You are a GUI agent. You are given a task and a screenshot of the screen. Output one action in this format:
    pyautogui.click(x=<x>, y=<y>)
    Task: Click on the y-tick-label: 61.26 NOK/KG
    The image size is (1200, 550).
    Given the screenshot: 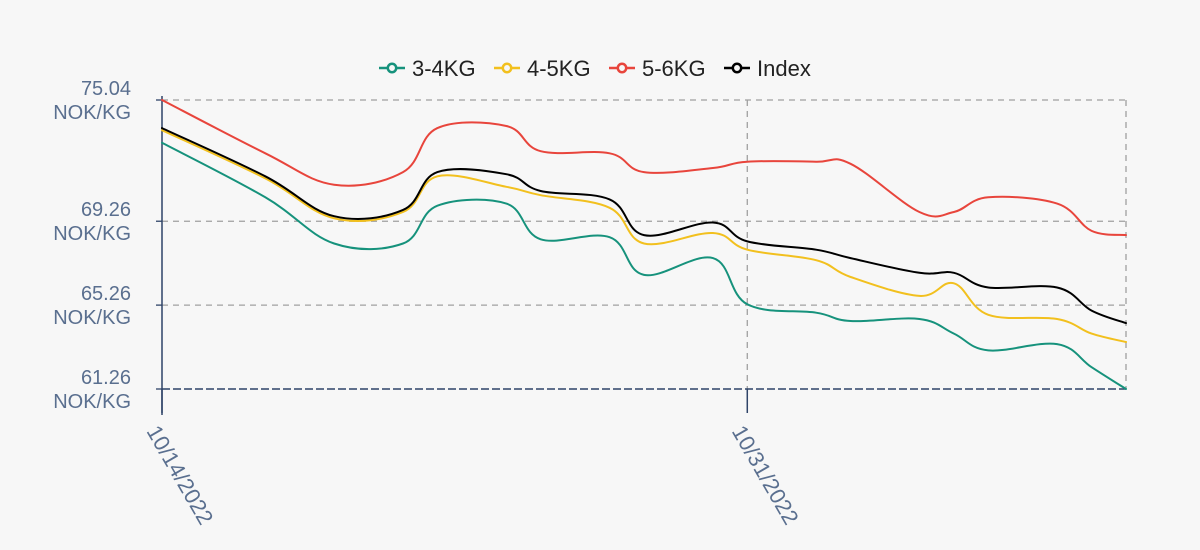 What is the action you would take?
    pyautogui.click(x=92, y=390)
    